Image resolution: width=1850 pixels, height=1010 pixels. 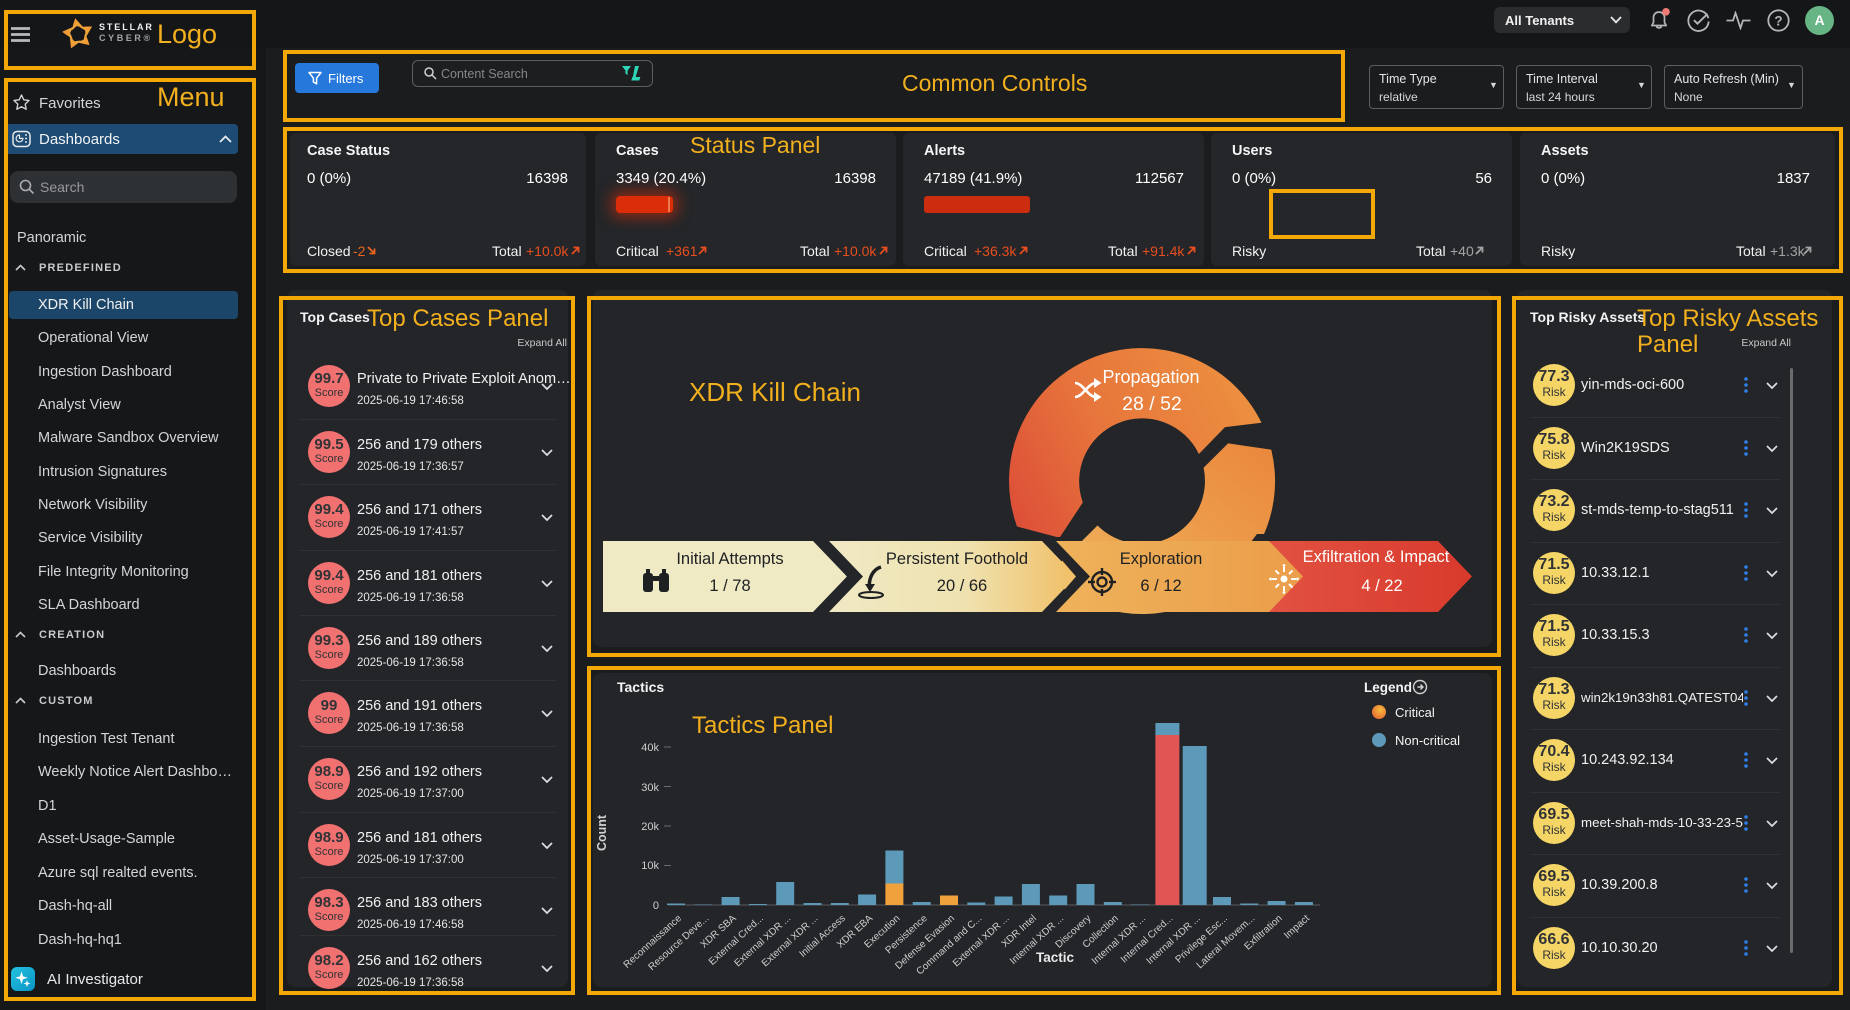 I want to click on svg-text: 20k, so click(x=650, y=827).